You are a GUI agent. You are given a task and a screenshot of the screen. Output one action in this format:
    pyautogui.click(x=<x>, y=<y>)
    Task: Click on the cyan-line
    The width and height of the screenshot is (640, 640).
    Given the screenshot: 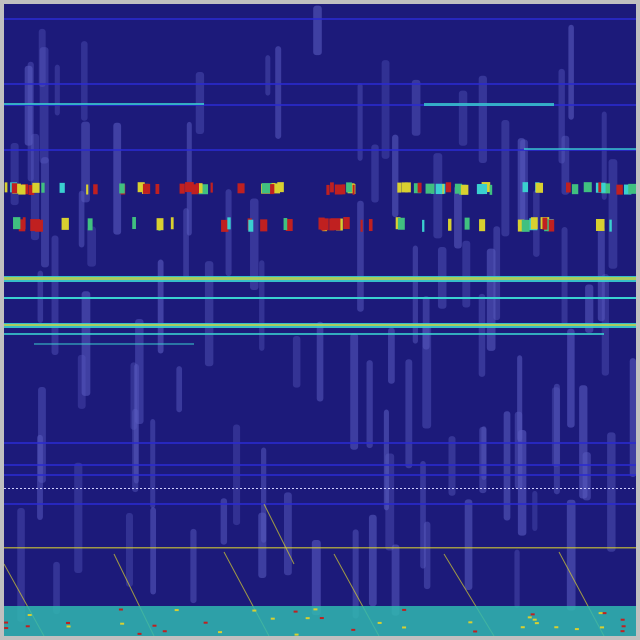 What is the action you would take?
    pyautogui.click(x=320, y=298)
    